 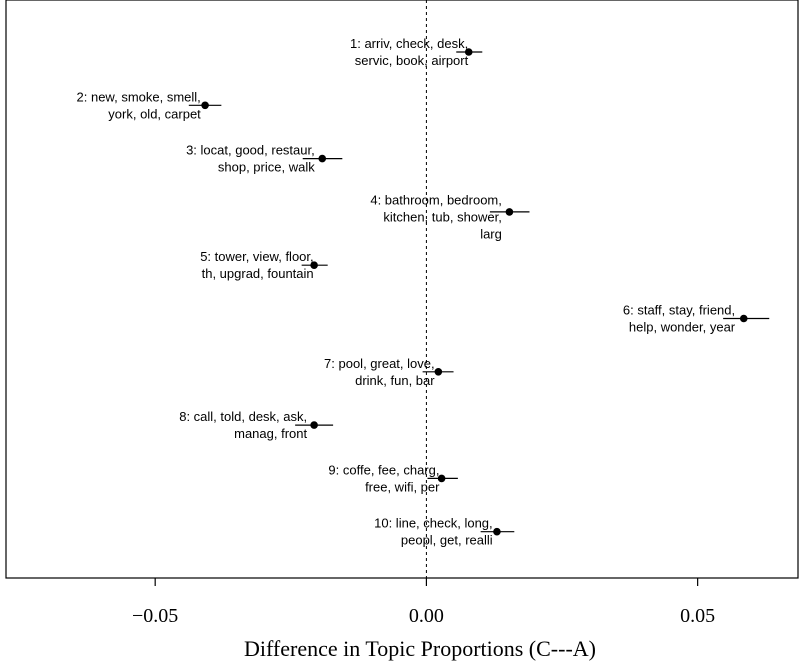 I want to click on topic-8-label-line-1: 8: call, told, desk, ask,, so click(x=243, y=416).